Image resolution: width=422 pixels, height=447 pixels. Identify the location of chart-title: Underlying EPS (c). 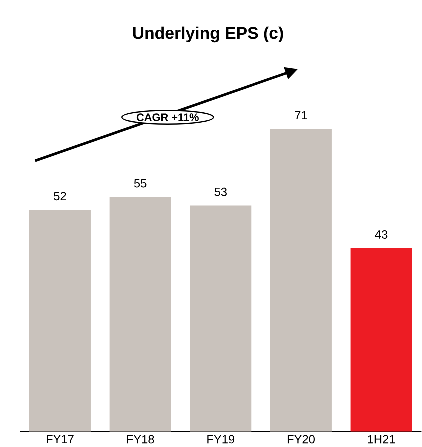
(208, 34).